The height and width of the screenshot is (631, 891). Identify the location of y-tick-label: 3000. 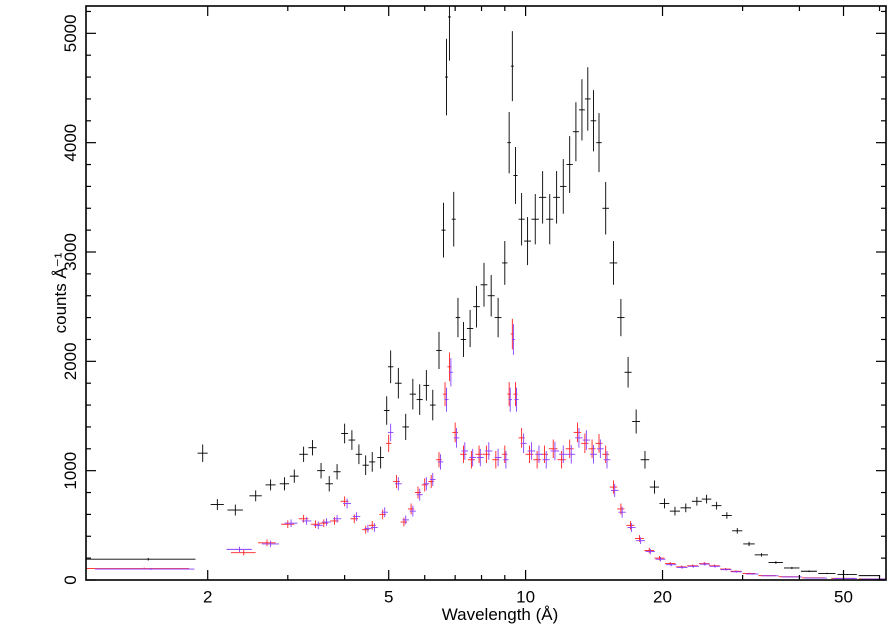
(70, 252).